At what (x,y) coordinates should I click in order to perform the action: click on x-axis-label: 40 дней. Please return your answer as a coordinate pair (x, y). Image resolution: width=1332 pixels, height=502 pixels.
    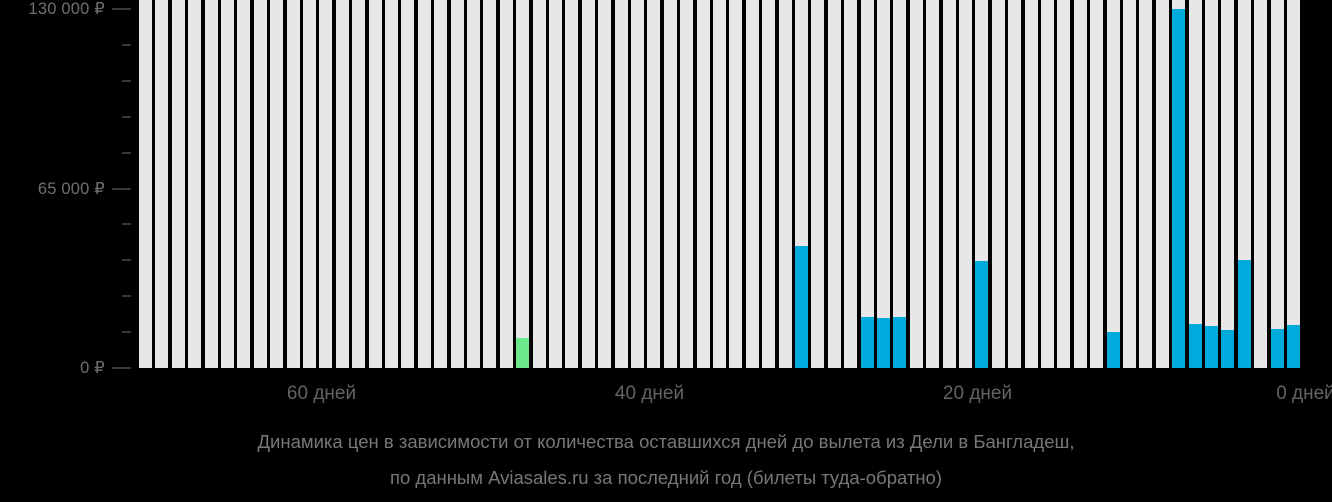
    Looking at the image, I should click on (649, 393).